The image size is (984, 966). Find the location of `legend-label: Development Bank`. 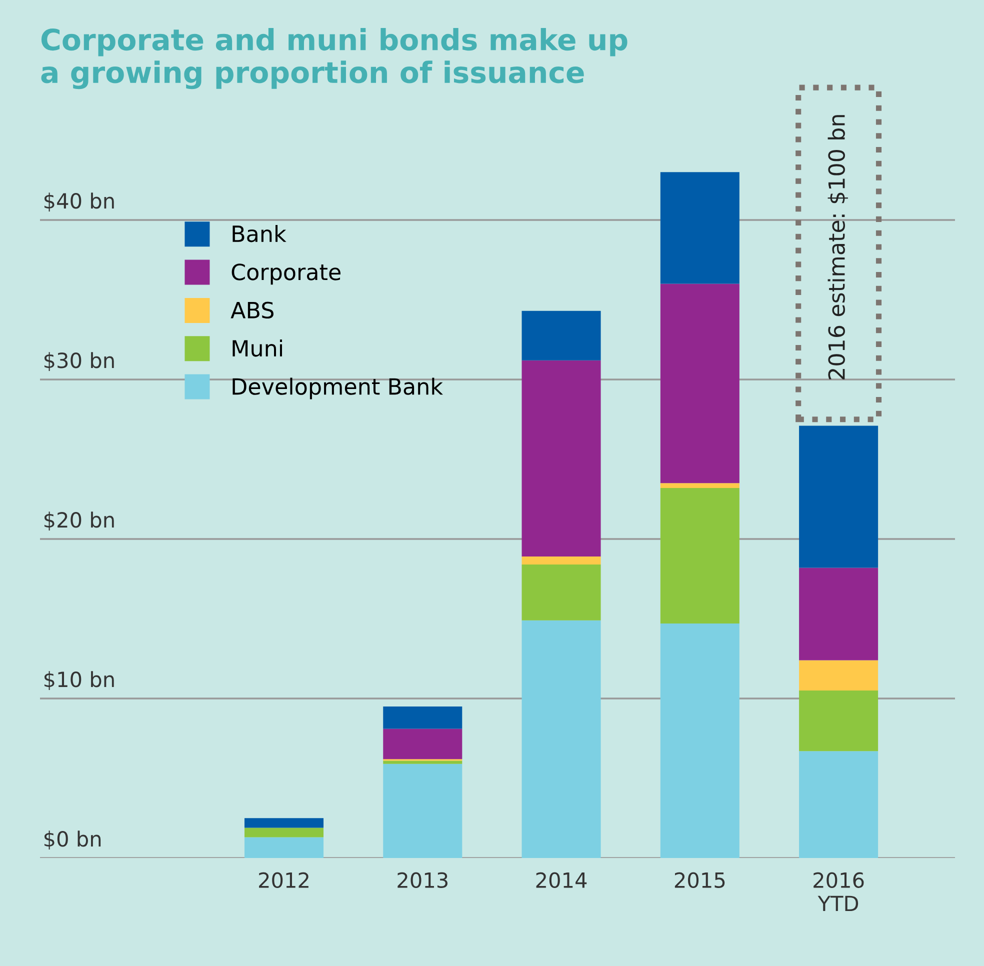

legend-label: Development Bank is located at coordinates (337, 389).